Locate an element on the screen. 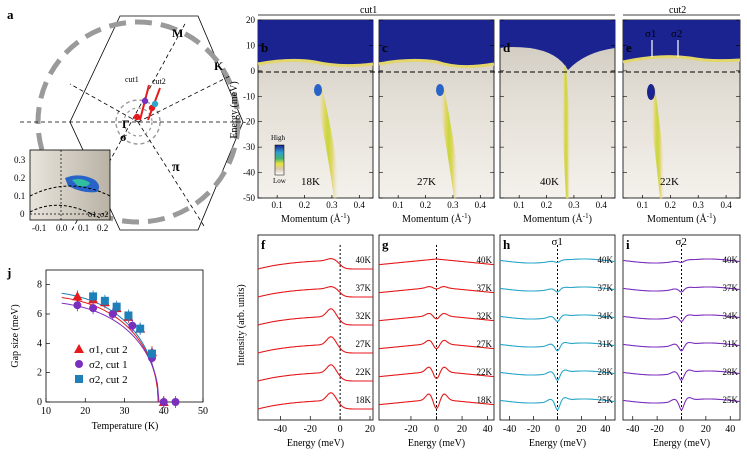 This screenshot has width=747, height=456. gap-xtick-label: 30 is located at coordinates (125, 411).